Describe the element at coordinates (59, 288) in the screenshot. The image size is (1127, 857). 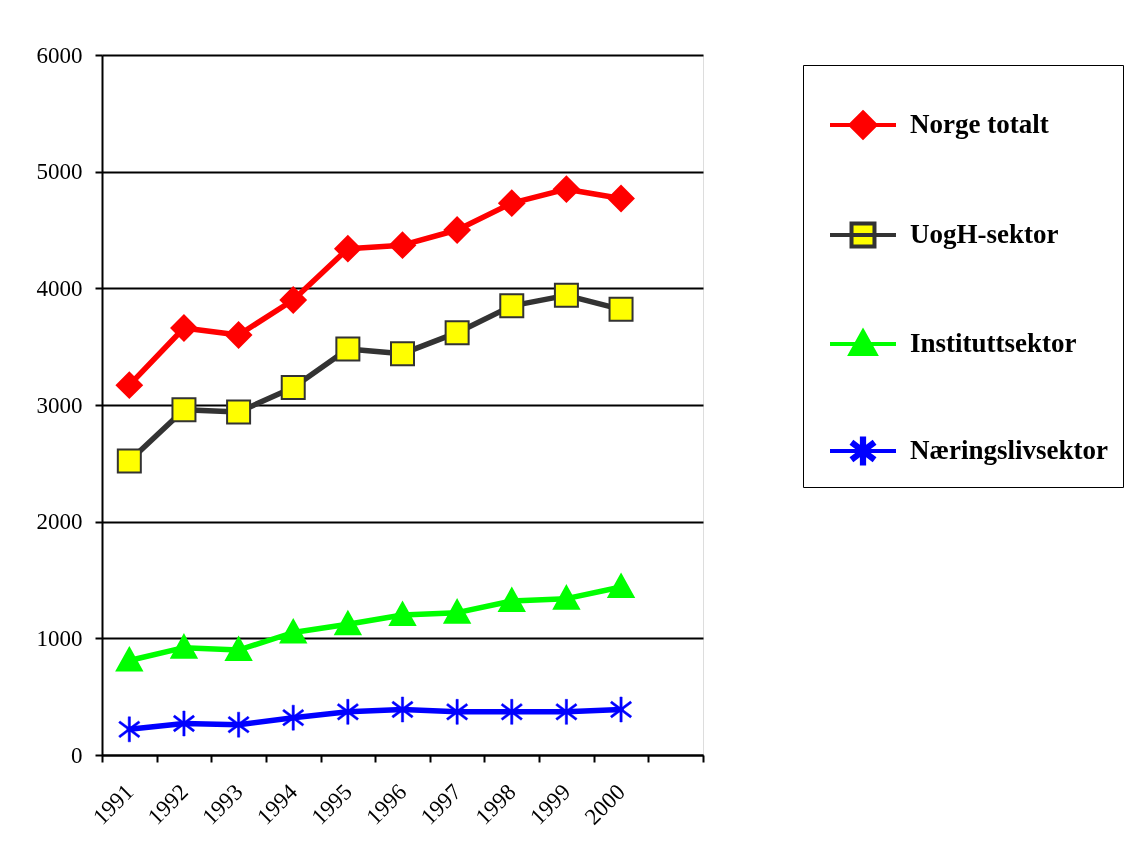
I see `y-tick-label: 4000` at that location.